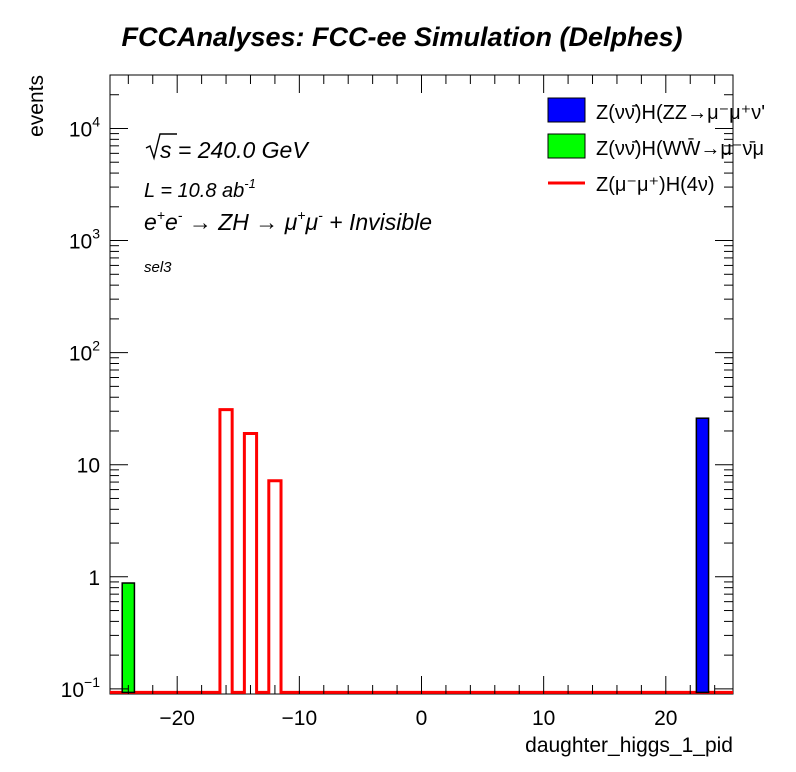 The height and width of the screenshot is (772, 796). I want to click on legend-swatch-zz, so click(566, 110).